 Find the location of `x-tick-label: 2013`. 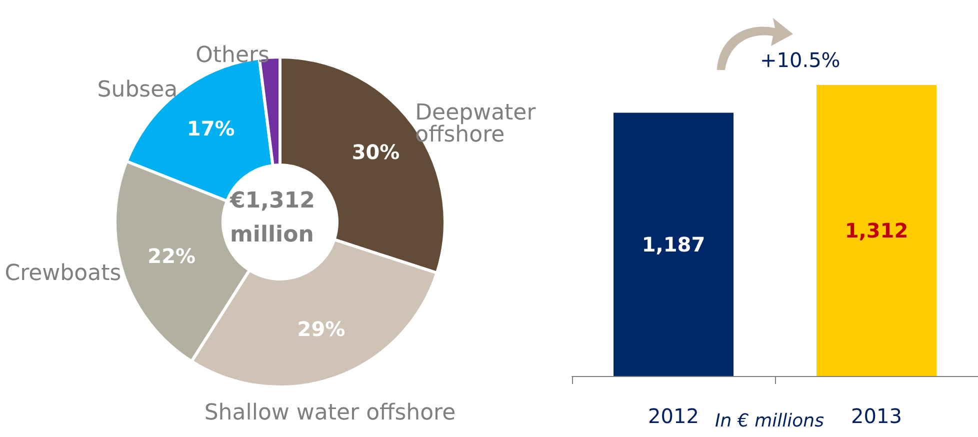

x-tick-label: 2013 is located at coordinates (876, 416).